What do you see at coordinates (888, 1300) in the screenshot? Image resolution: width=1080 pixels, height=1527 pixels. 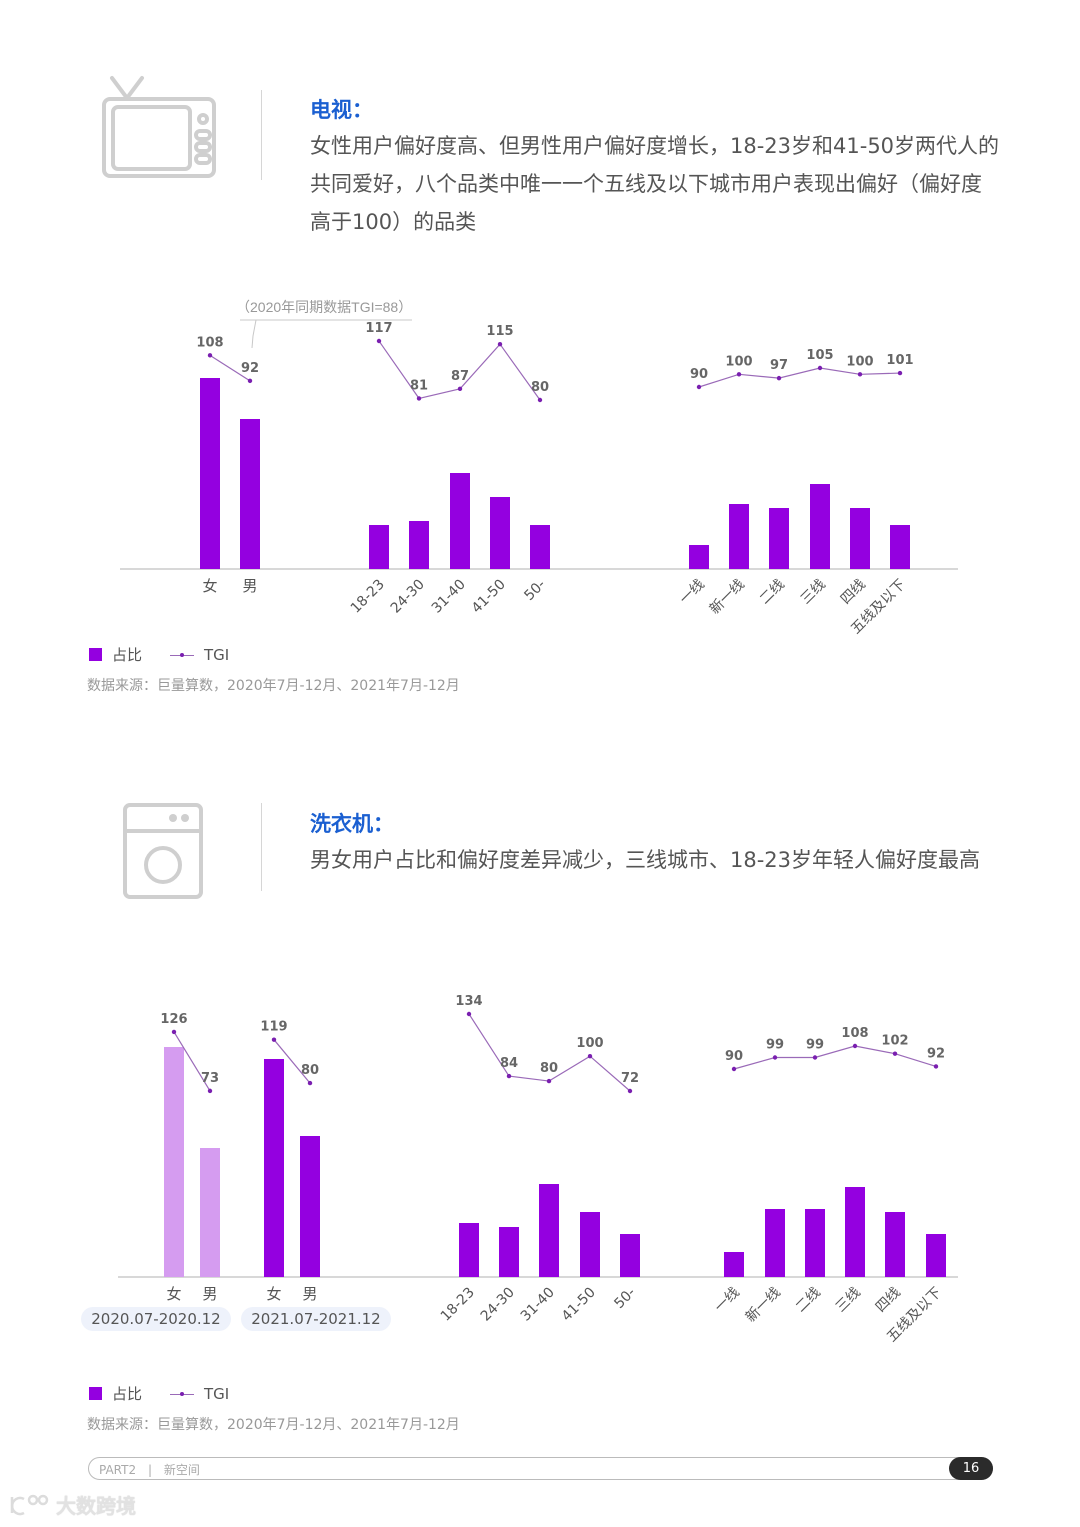 I see `x-tick-label: 四线` at bounding box center [888, 1300].